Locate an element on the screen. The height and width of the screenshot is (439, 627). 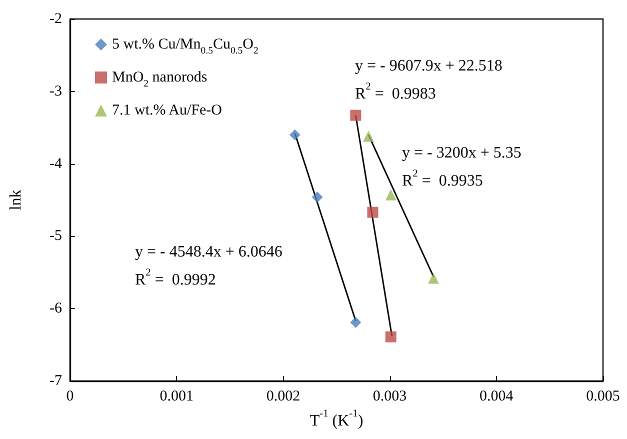
annotation: y = - 9607.9x + 22.518 is located at coordinates (428, 66).